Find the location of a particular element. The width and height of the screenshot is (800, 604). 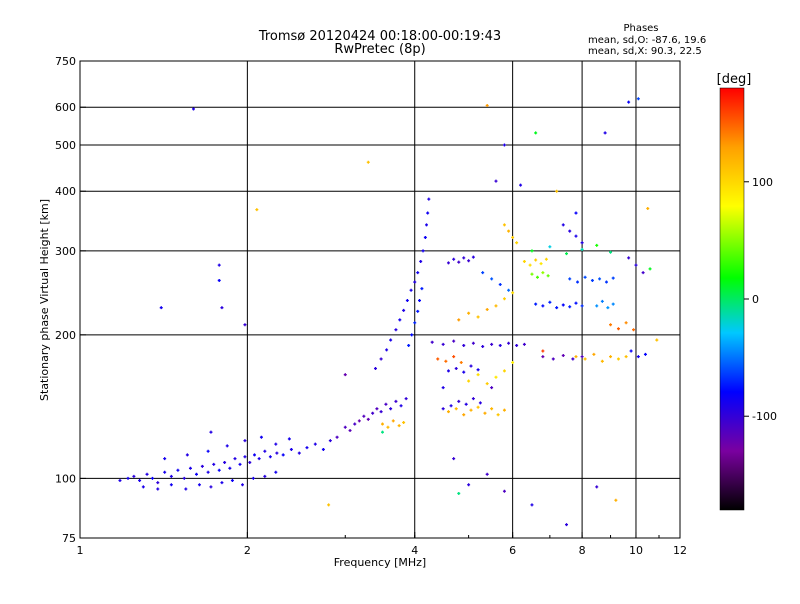

chart-title: Tromsø 20120424 00:18:00-00:19:43 is located at coordinates (379, 36).